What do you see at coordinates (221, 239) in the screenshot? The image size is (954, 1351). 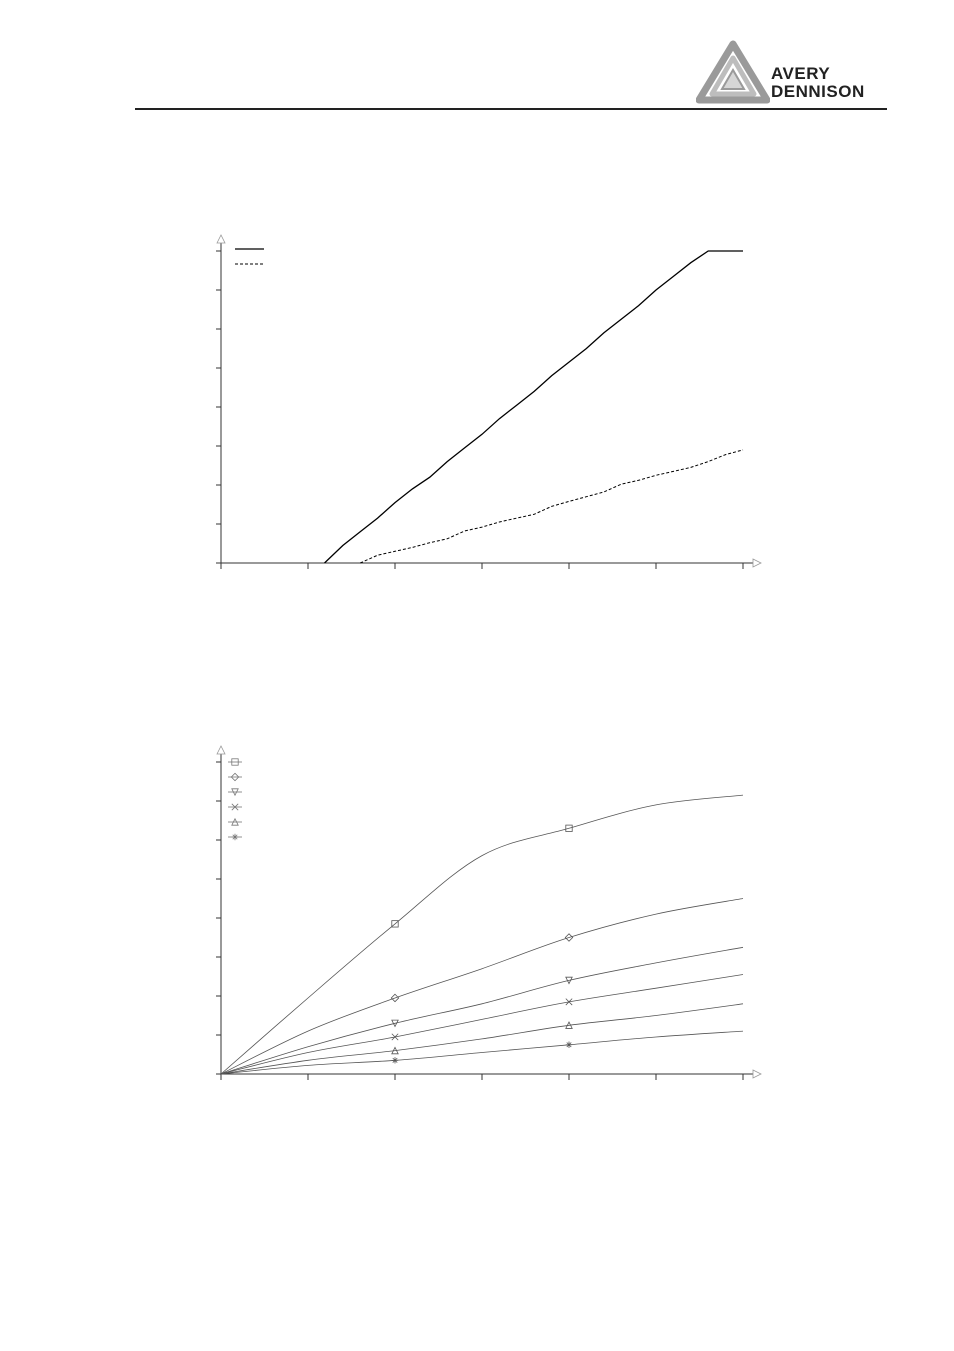 I see `chart1-y-axis-arrow-icon` at bounding box center [221, 239].